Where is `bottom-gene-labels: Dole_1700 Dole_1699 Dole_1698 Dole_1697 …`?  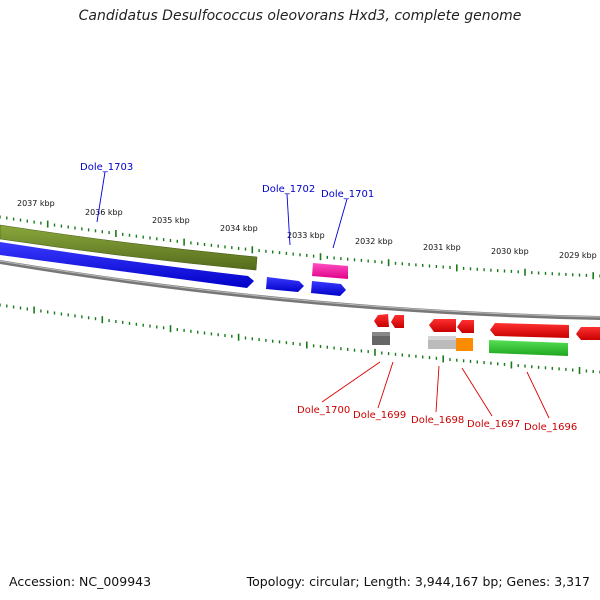 bottom-gene-labels: Dole_1700 Dole_1699 Dole_1698 Dole_1697 … is located at coordinates (437, 419).